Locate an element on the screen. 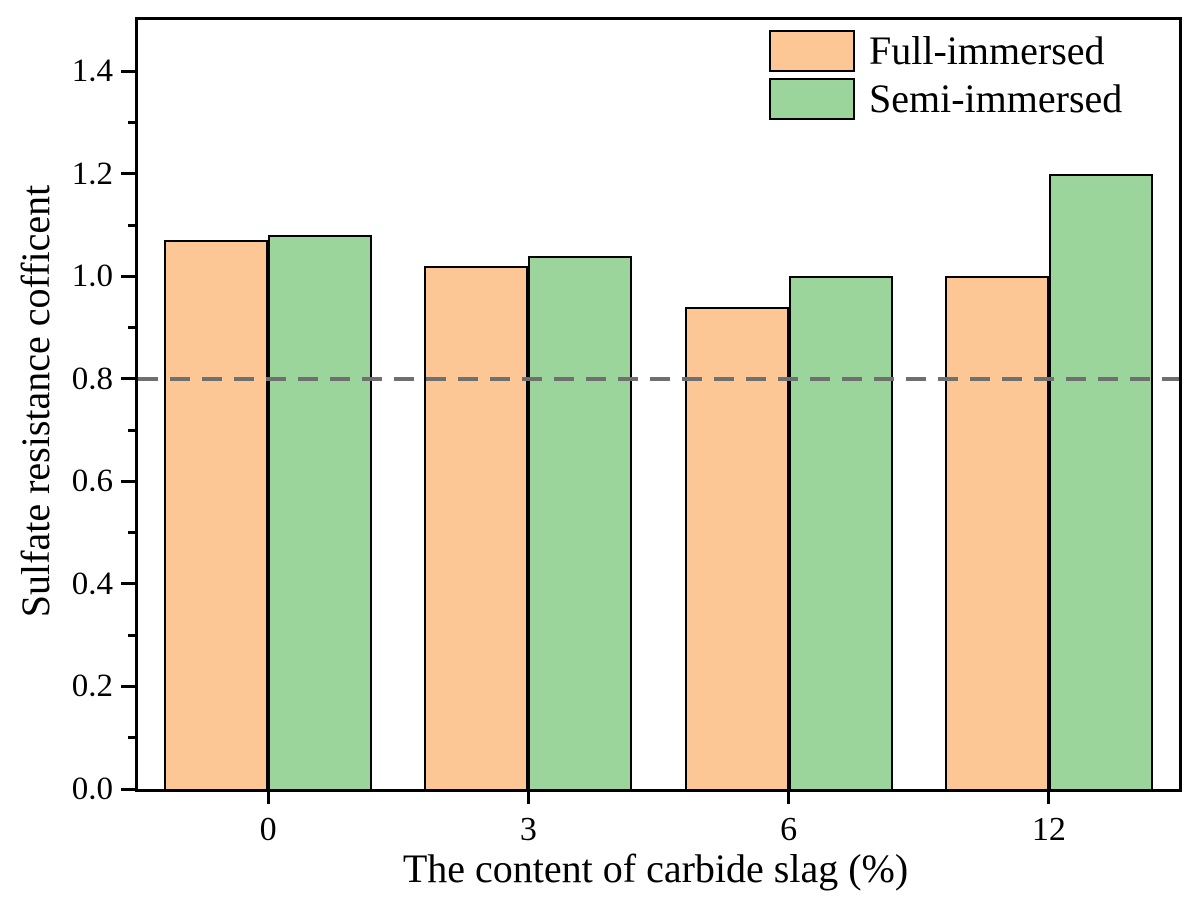 Image resolution: width=1200 pixels, height=918 pixels. bar-semi-immersed-x6 is located at coordinates (840, 532).